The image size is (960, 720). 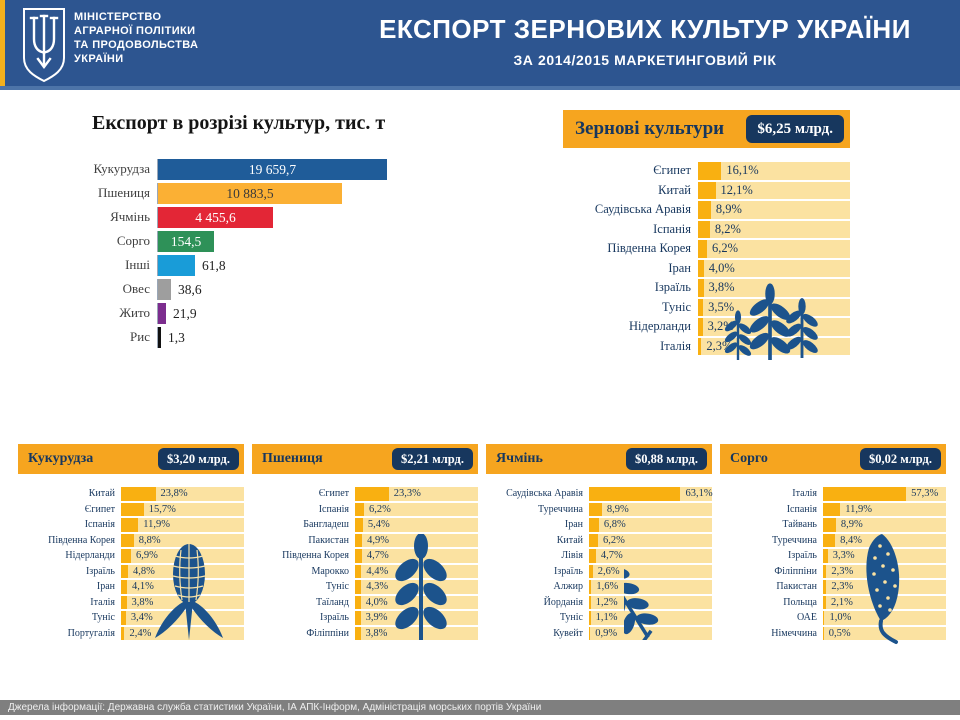 What do you see at coordinates (833, 494) in the screenshot?
I see `country-row: Італія 57,3%` at bounding box center [833, 494].